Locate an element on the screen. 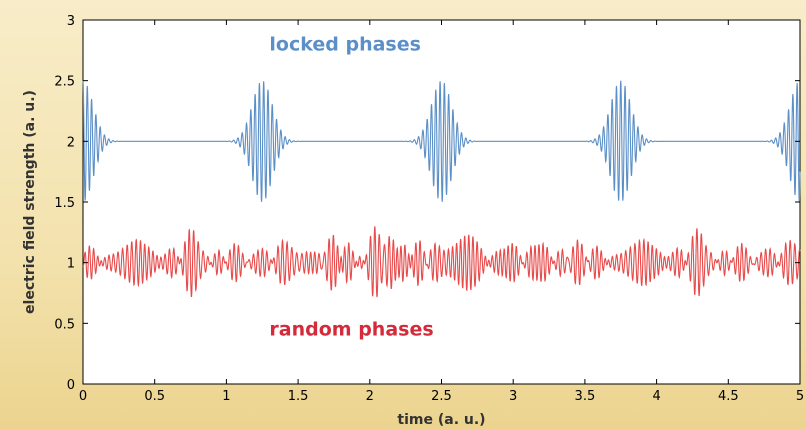 The height and width of the screenshot is (429, 806). series-random-phases-line is located at coordinates (441, 262).